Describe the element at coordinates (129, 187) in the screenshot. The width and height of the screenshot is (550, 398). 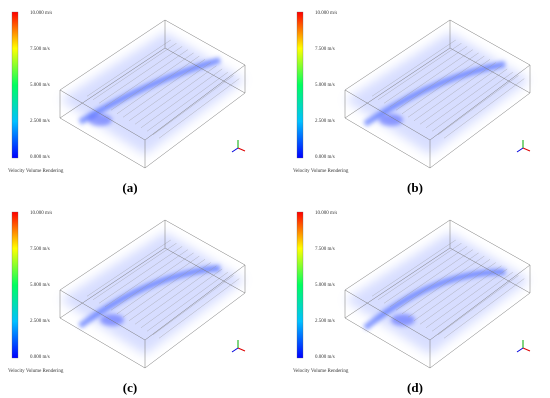
I see `panel-label: (a)` at that location.